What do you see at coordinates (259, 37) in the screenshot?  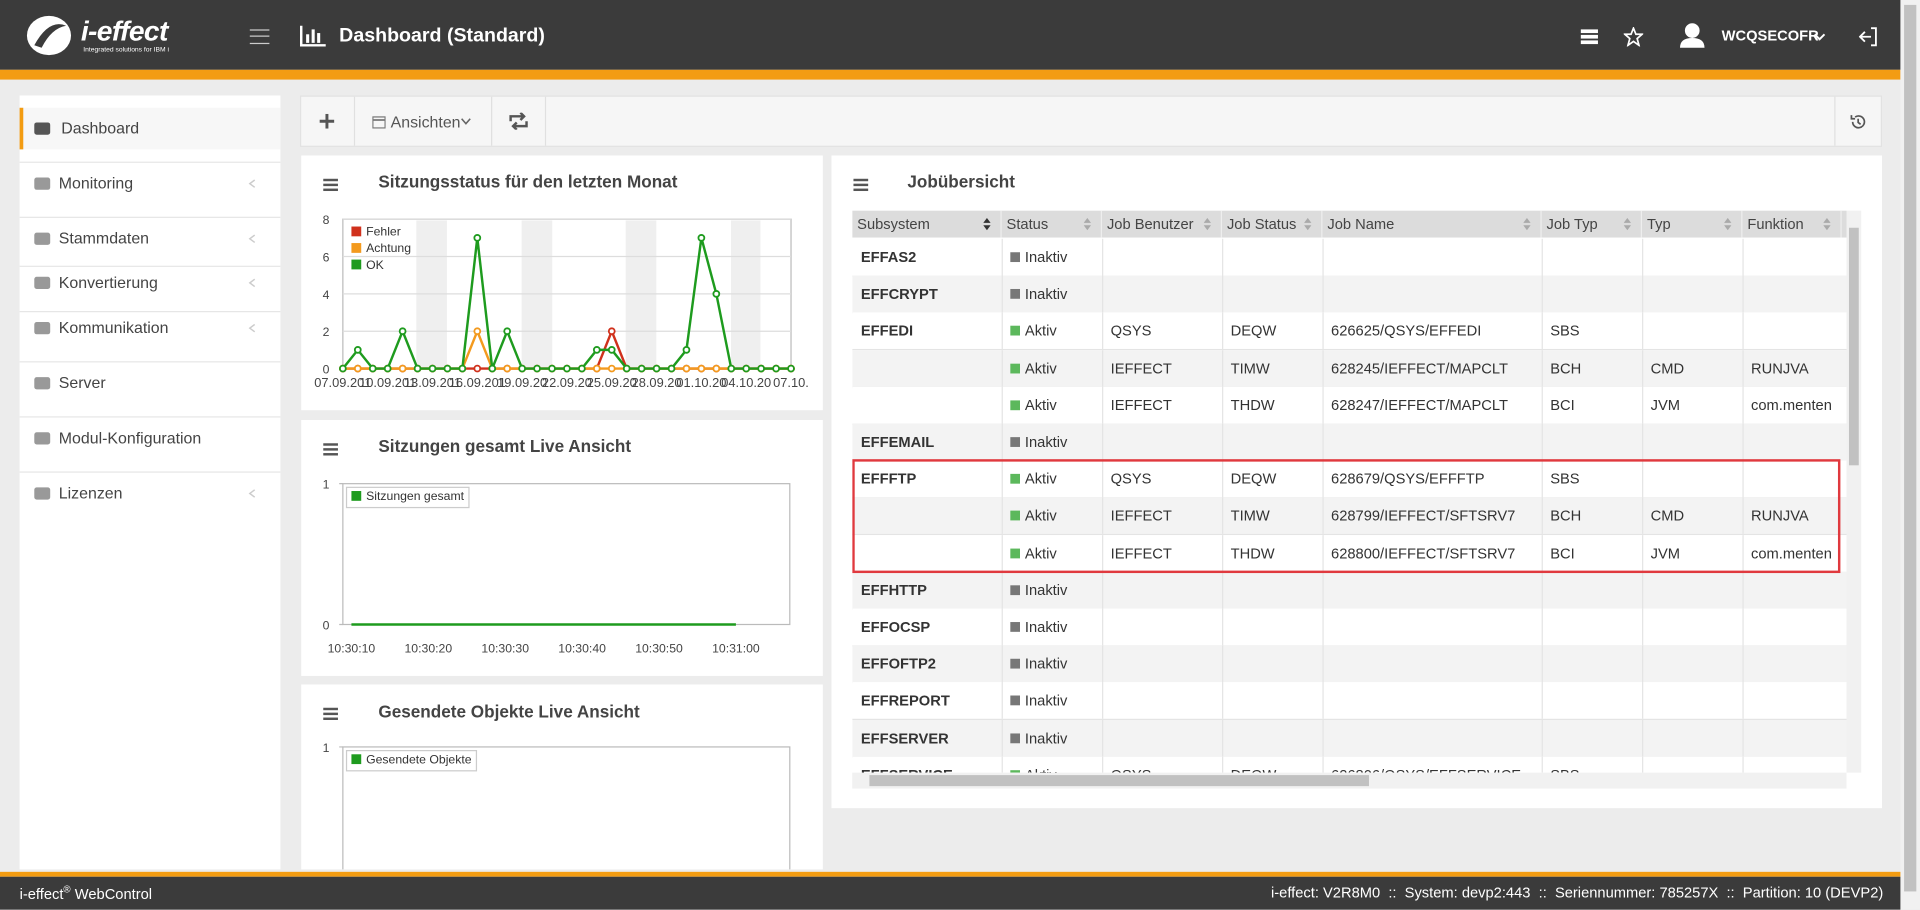 I see `menu-toggle` at bounding box center [259, 37].